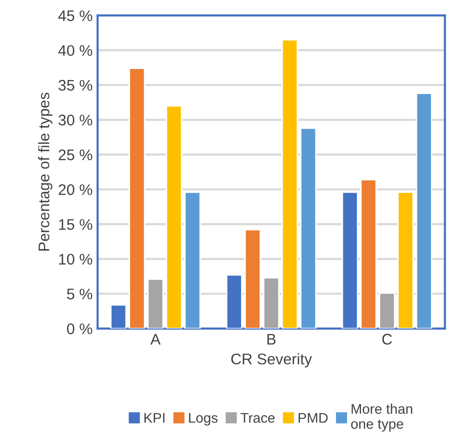 The image size is (454, 441). Describe the element at coordinates (75, 120) in the screenshot. I see `y-tick-label: 30 %` at that location.